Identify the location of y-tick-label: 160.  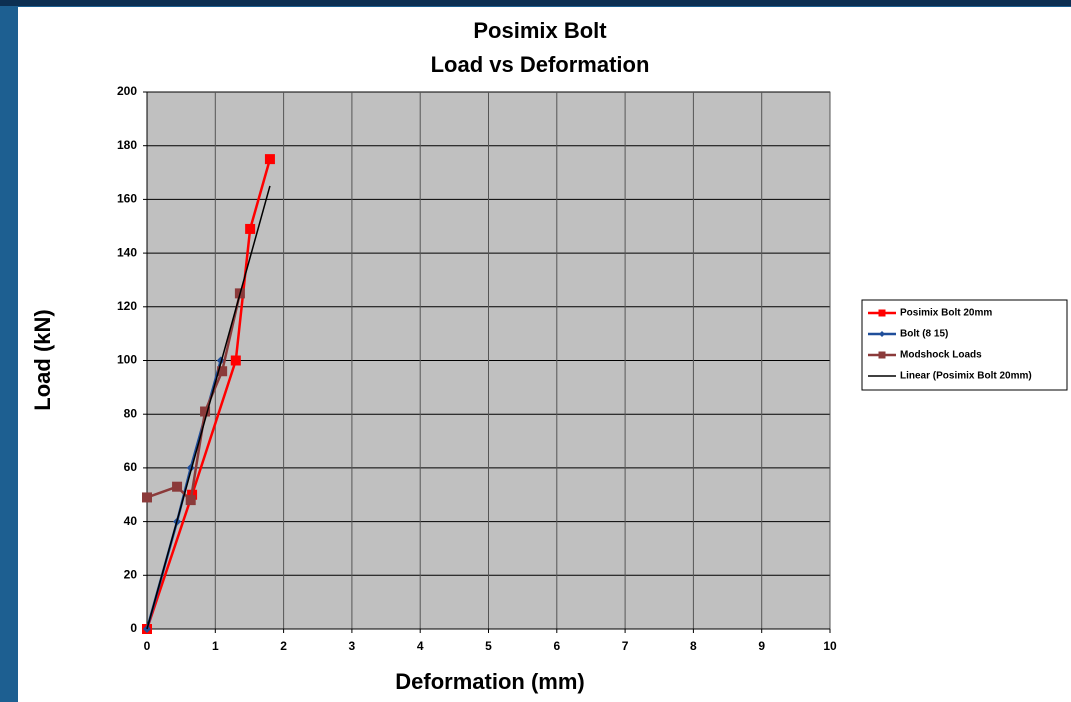
(127, 199).